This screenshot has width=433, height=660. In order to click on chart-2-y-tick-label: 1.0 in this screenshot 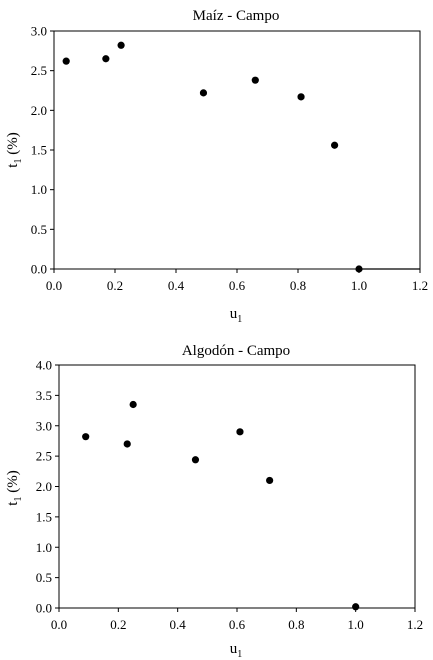, I will do `click(44, 547)`.